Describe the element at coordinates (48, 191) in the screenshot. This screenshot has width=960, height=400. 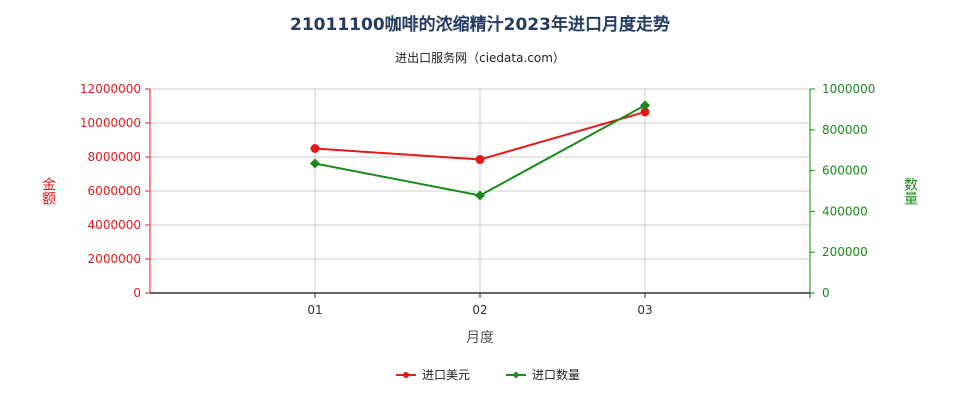
I see `left-axis-title: 金额` at that location.